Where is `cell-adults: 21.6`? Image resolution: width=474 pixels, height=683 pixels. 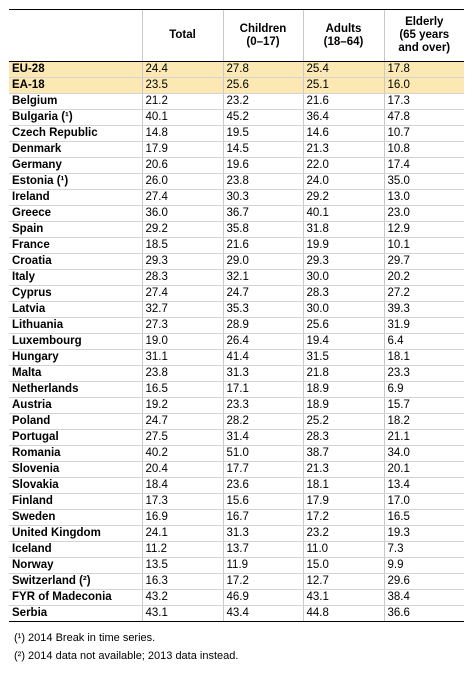 cell-adults: 21.6 is located at coordinates (343, 101).